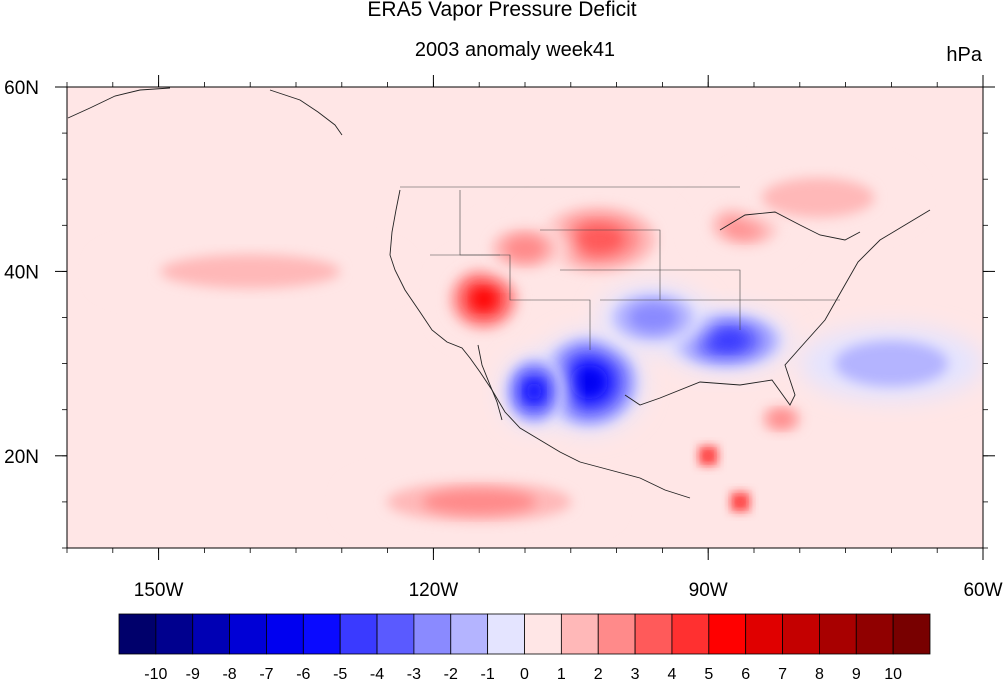  What do you see at coordinates (488, 673) in the screenshot?
I see `colorbar-label: -1` at bounding box center [488, 673].